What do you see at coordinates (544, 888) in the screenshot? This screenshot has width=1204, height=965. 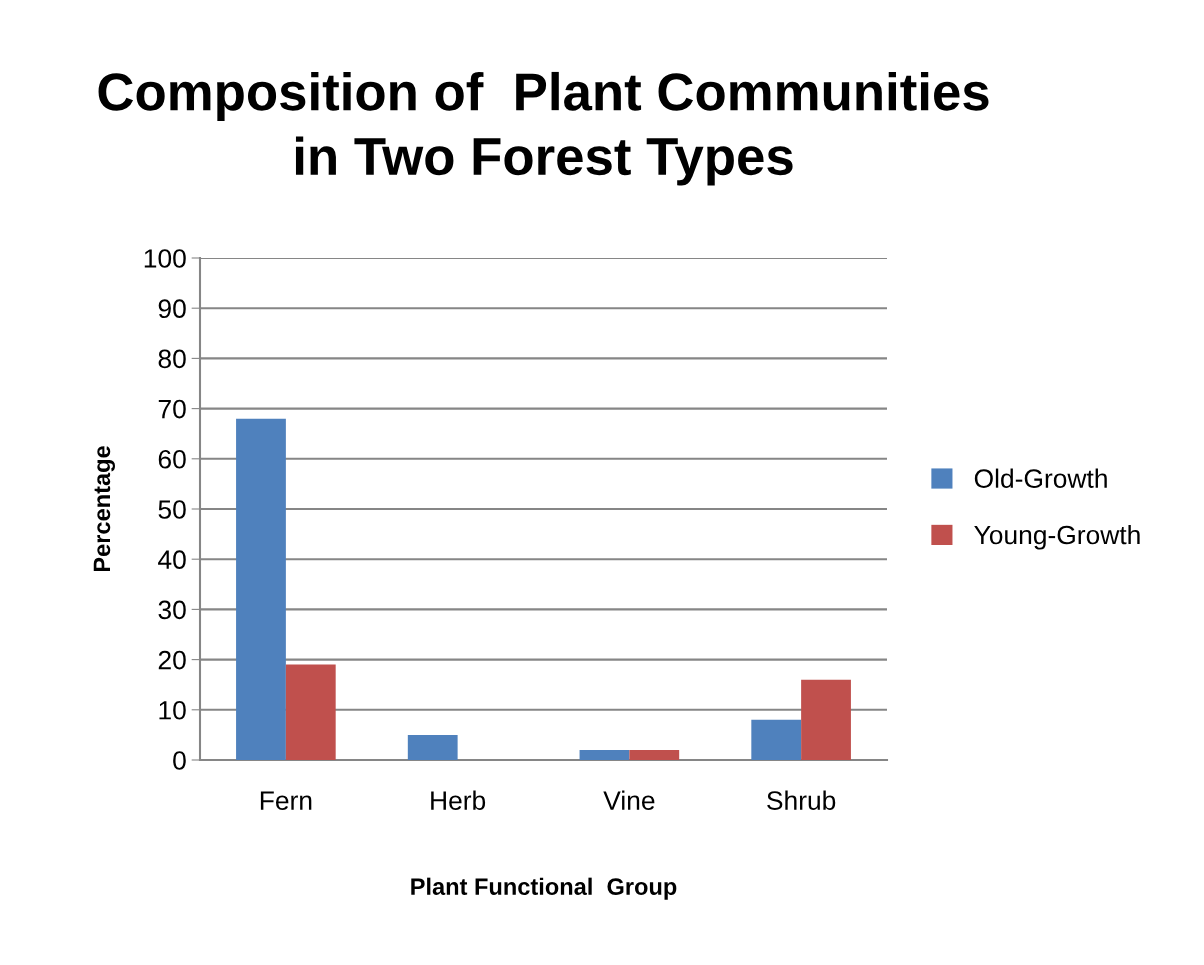 I see `x-axis-title: Plant Functional Group` at bounding box center [544, 888].